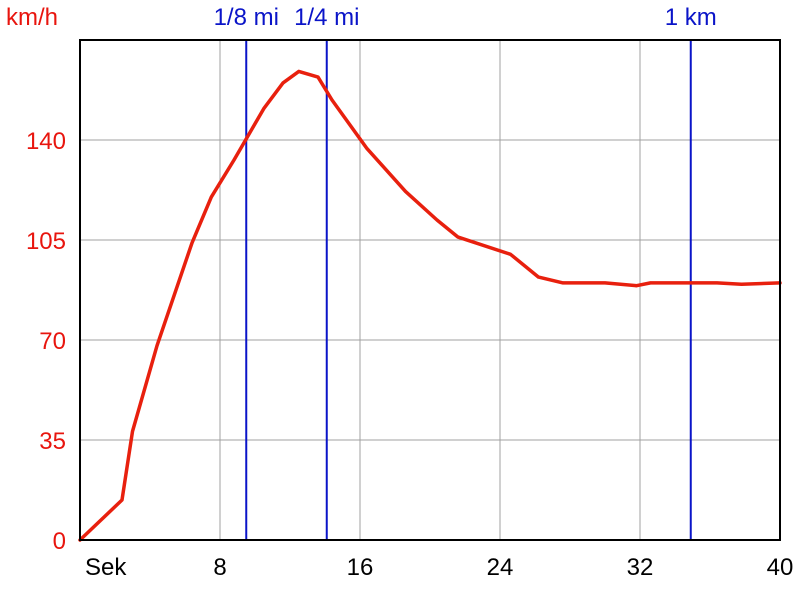 The width and height of the screenshot is (800, 600). I want to click on x-tick-labels: Sek 8 16 24 32 40, so click(439, 567).